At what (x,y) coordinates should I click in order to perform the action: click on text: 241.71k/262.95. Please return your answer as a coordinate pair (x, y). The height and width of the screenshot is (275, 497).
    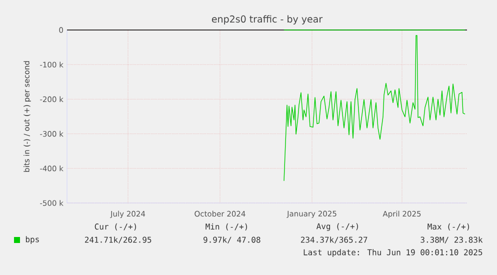
    Looking at the image, I should click on (118, 240).